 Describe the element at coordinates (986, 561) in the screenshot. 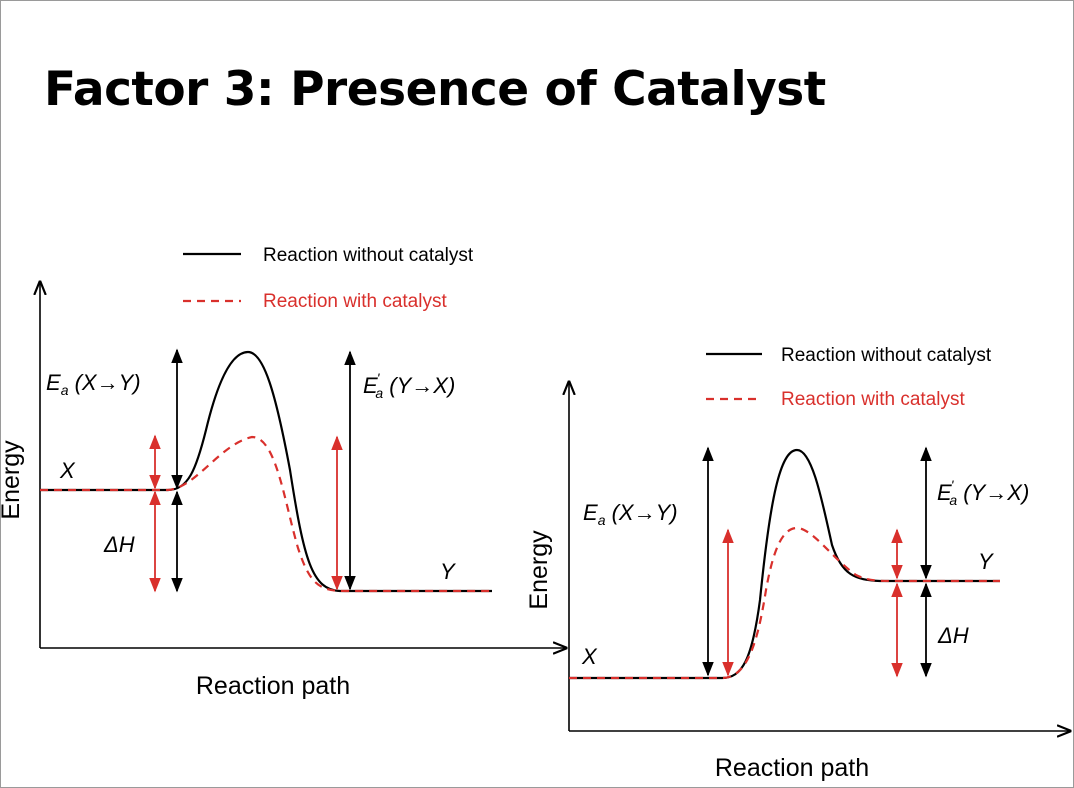

I see `right-product-label: Y` at that location.